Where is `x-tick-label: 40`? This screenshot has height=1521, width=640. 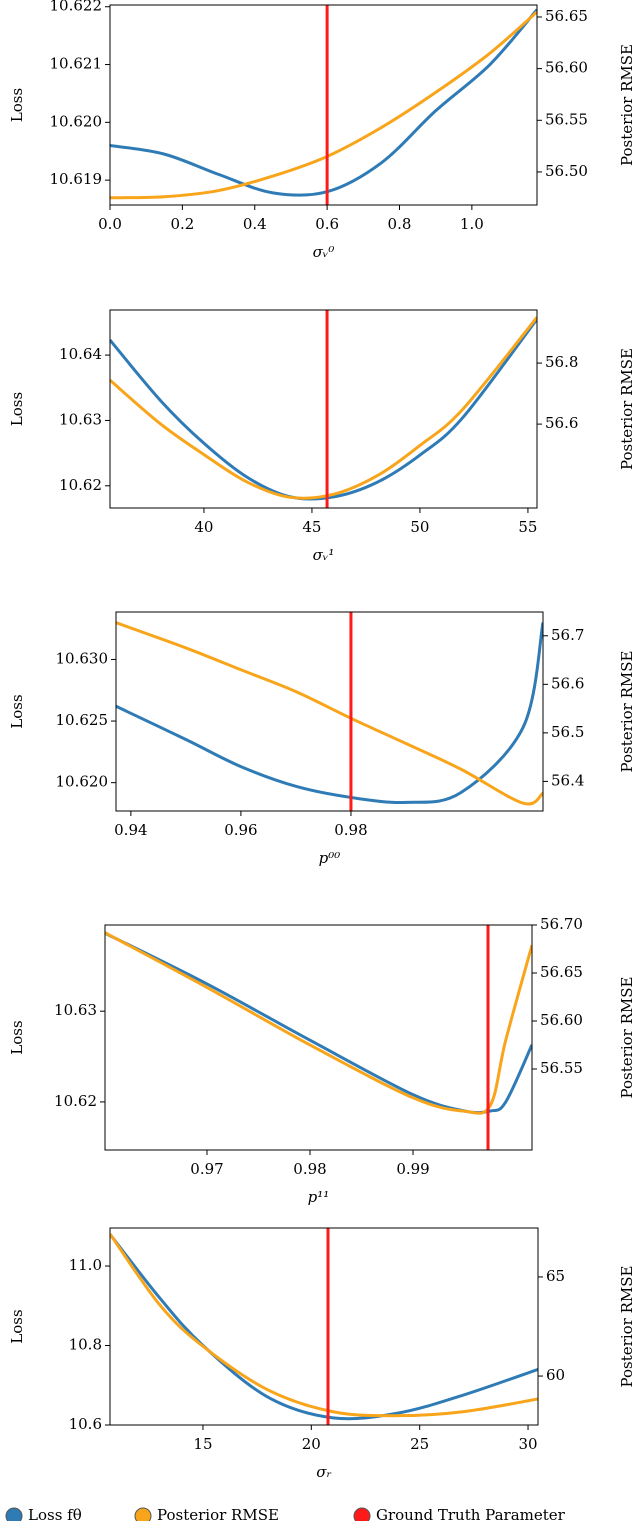 x-tick-label: 40 is located at coordinates (203, 527).